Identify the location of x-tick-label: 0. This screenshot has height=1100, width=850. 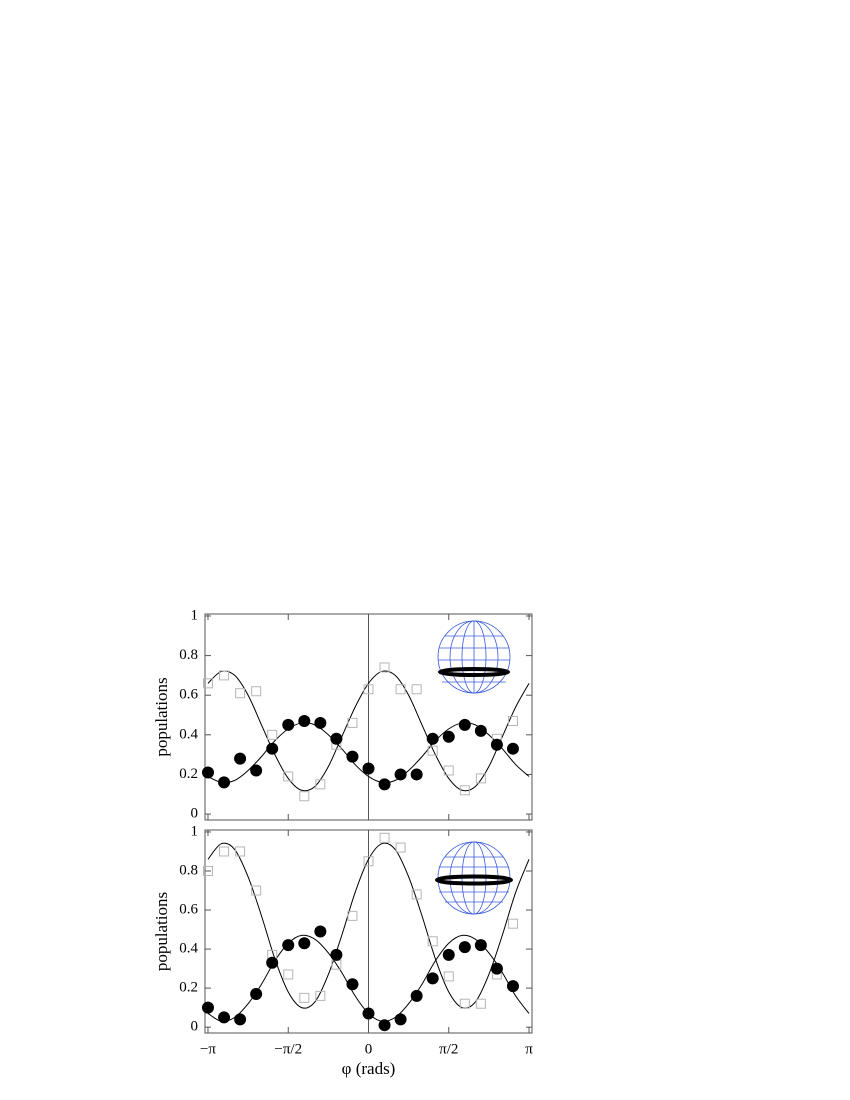
(369, 1049).